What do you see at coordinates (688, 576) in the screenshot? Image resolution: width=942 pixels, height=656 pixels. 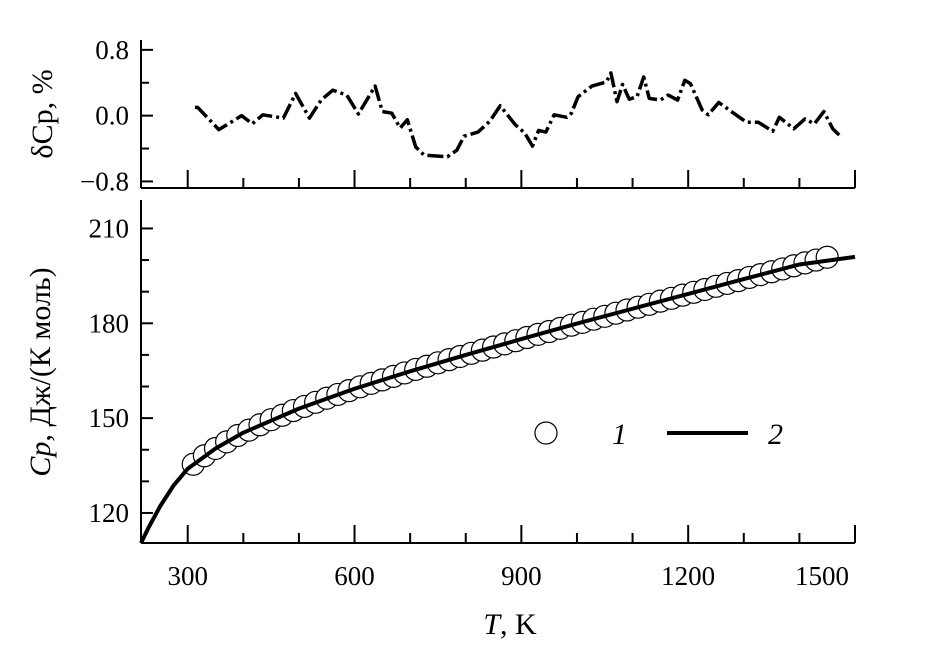 I see `x-tick-label: 1200` at bounding box center [688, 576].